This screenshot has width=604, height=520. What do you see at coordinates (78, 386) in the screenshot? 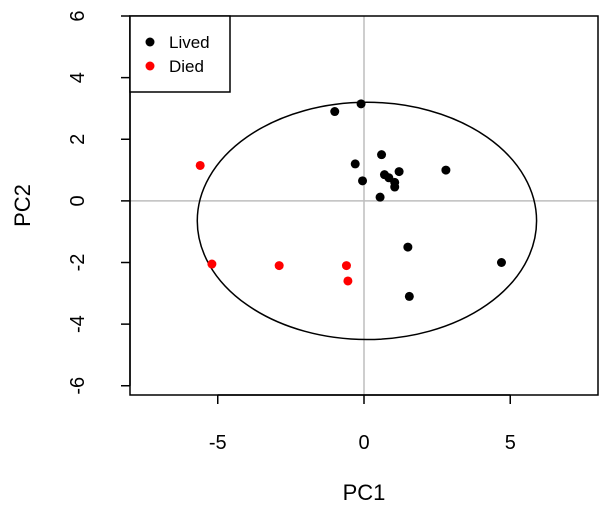
I see `y-tick-label: -6` at bounding box center [78, 386].